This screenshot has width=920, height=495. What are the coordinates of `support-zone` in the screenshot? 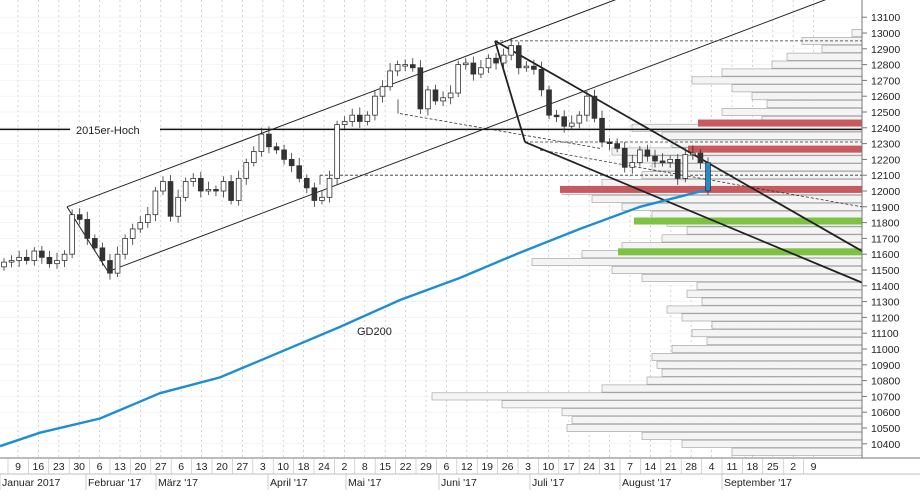 It's located at (748, 221).